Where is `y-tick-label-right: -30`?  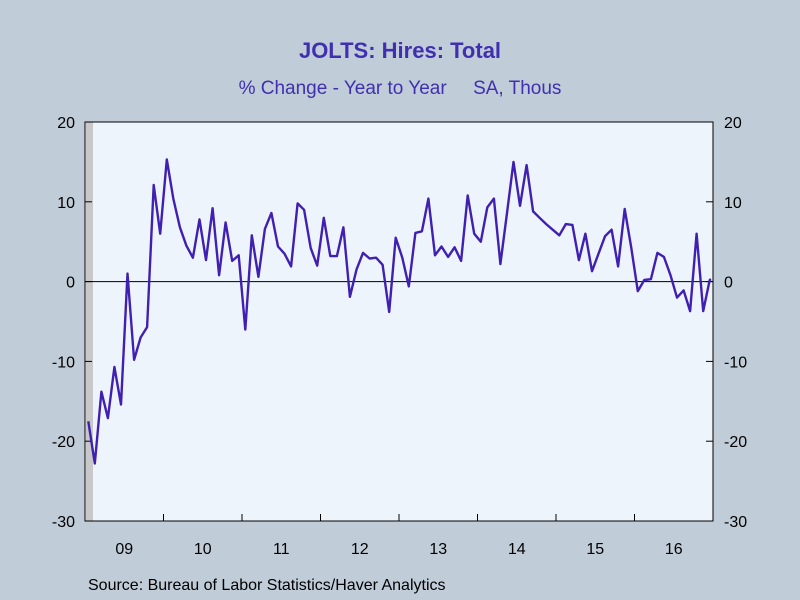 y-tick-label-right: -30 is located at coordinates (735, 522).